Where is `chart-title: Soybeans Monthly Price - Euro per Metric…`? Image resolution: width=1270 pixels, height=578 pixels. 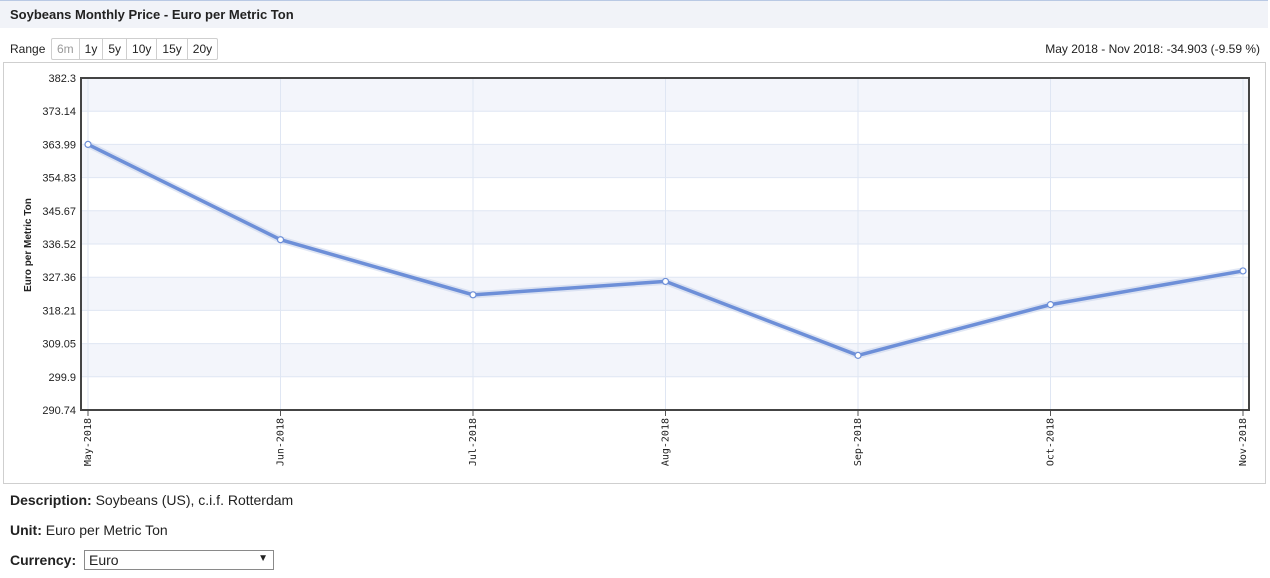
chart-title: Soybeans Monthly Price - Euro per Metric… is located at coordinates (152, 14).